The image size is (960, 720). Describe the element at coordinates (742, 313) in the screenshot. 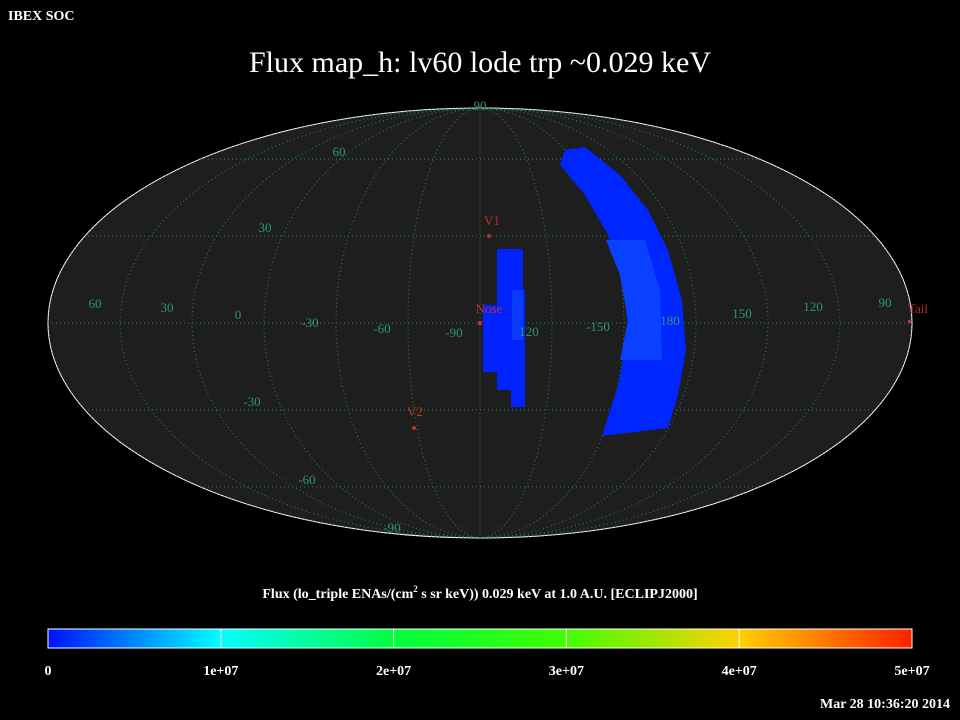

I see `longitude-label: 150` at that location.